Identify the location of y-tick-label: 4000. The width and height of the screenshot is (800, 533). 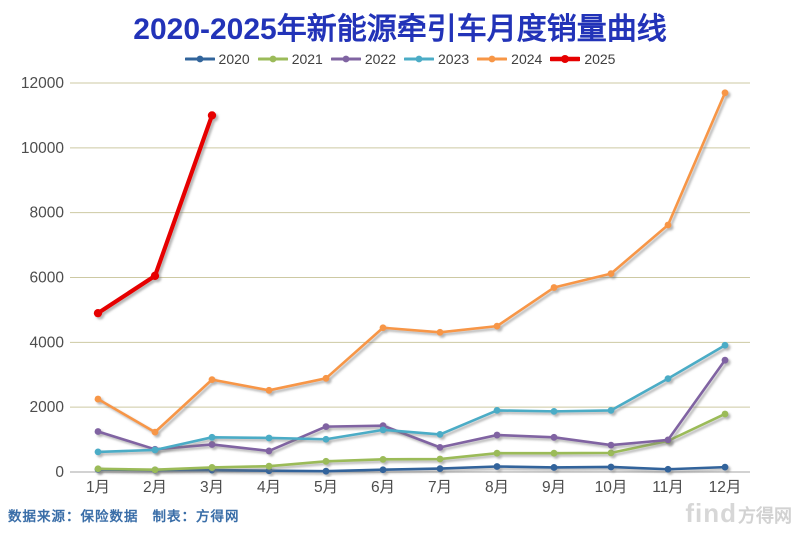
(47, 342).